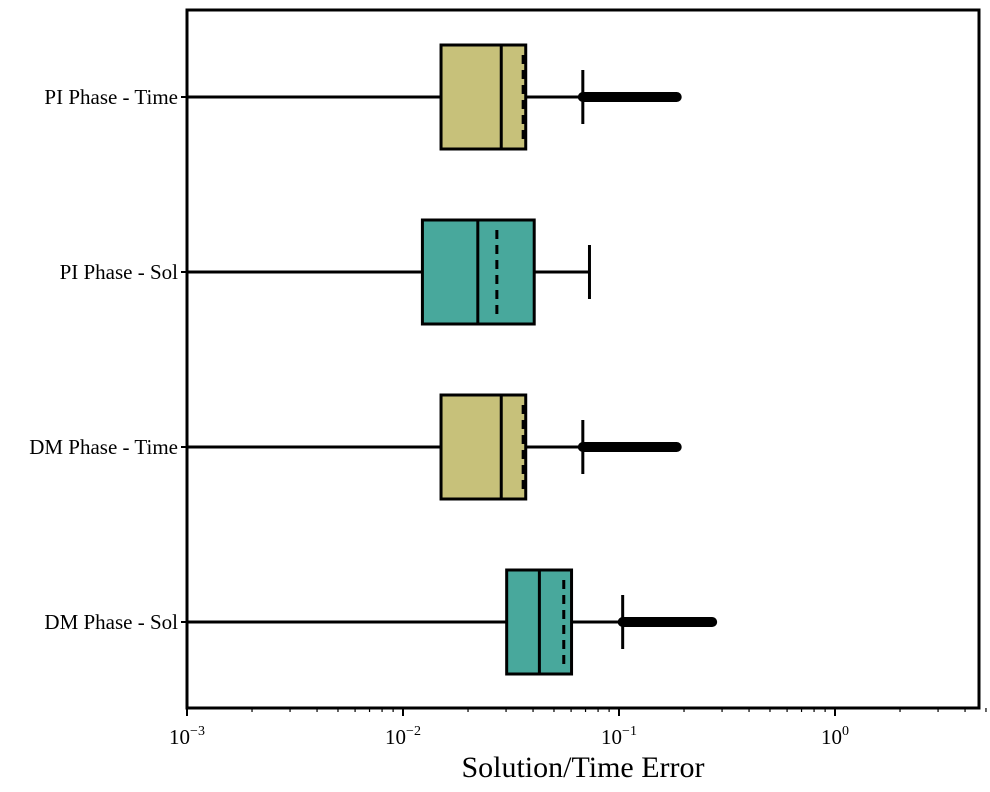 This screenshot has height=792, width=990. Describe the element at coordinates (403, 736) in the screenshot. I see `x-tick-label: 10⁻²` at that location.